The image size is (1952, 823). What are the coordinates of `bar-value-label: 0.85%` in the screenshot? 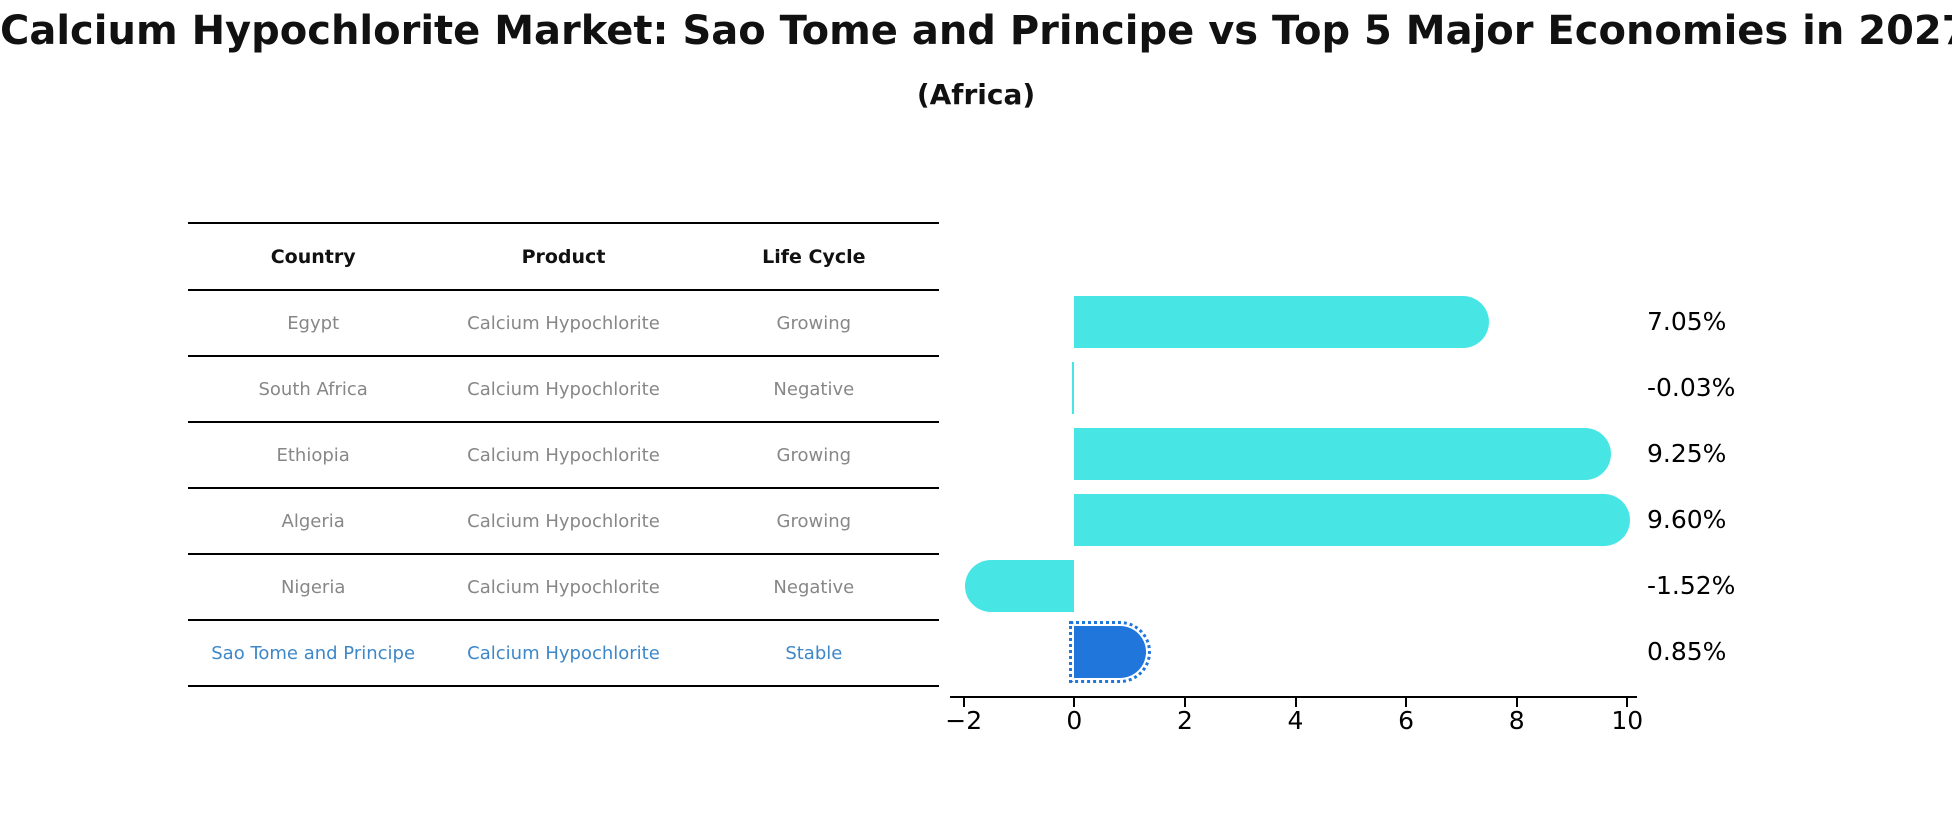 It's located at (1687, 651).